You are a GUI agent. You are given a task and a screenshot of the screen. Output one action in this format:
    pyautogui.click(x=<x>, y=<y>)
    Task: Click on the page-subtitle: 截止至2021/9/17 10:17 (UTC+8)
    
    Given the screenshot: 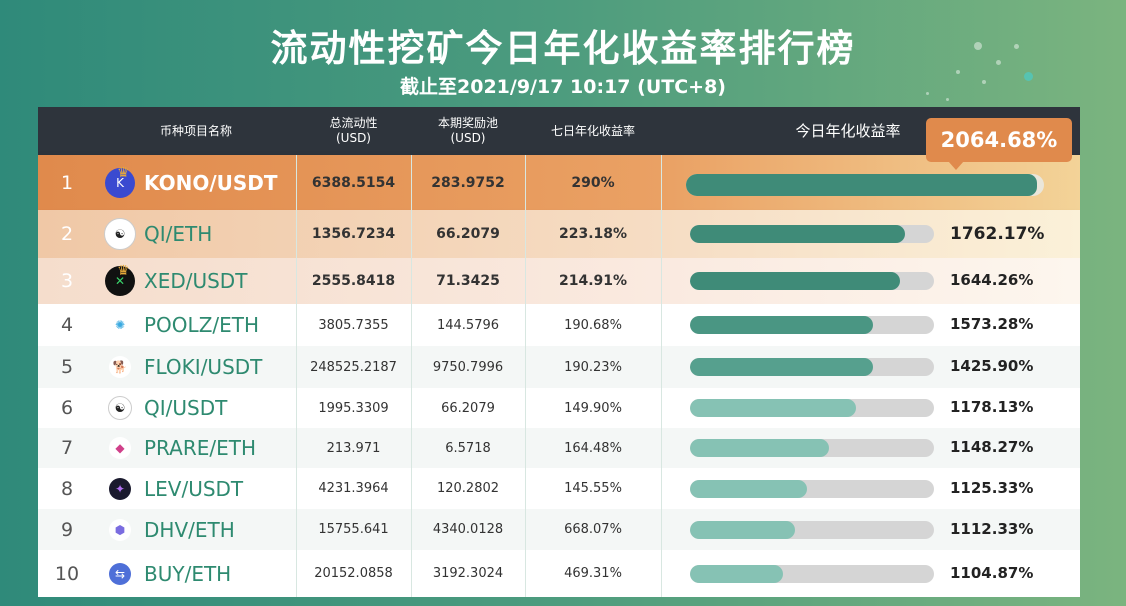 What is the action you would take?
    pyautogui.click(x=563, y=87)
    